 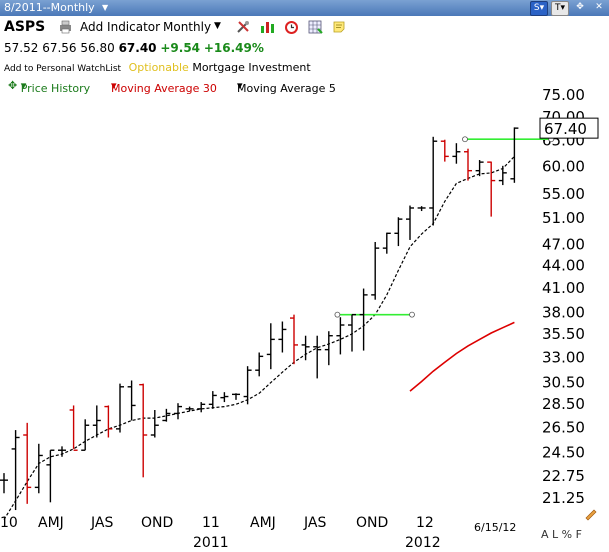 What do you see at coordinates (563, 288) in the screenshot?
I see `y-tick-label: 41.00` at bounding box center [563, 288].